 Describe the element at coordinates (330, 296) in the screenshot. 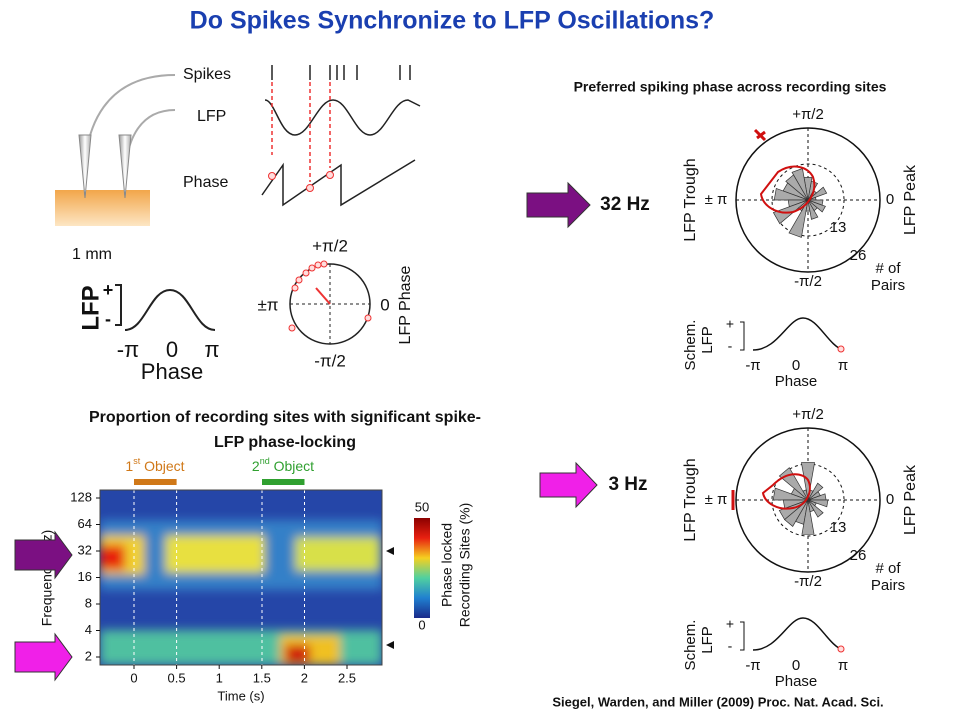

I see `phase-points` at that location.